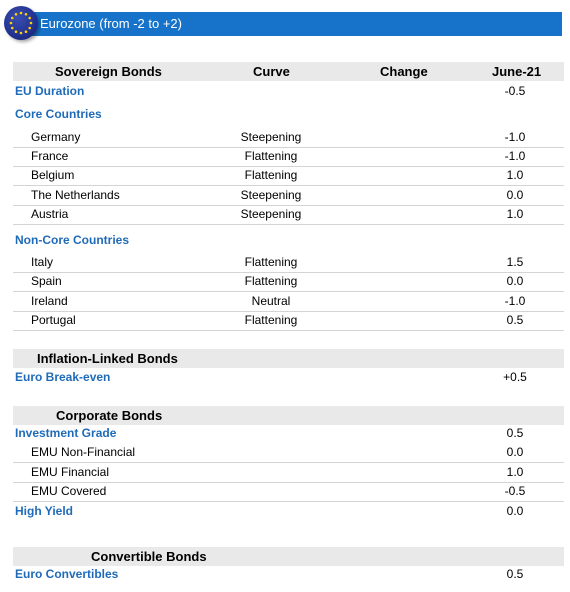  Describe the element at coordinates (70, 472) in the screenshot. I see `corporate-item-name: EMU Financial` at that location.